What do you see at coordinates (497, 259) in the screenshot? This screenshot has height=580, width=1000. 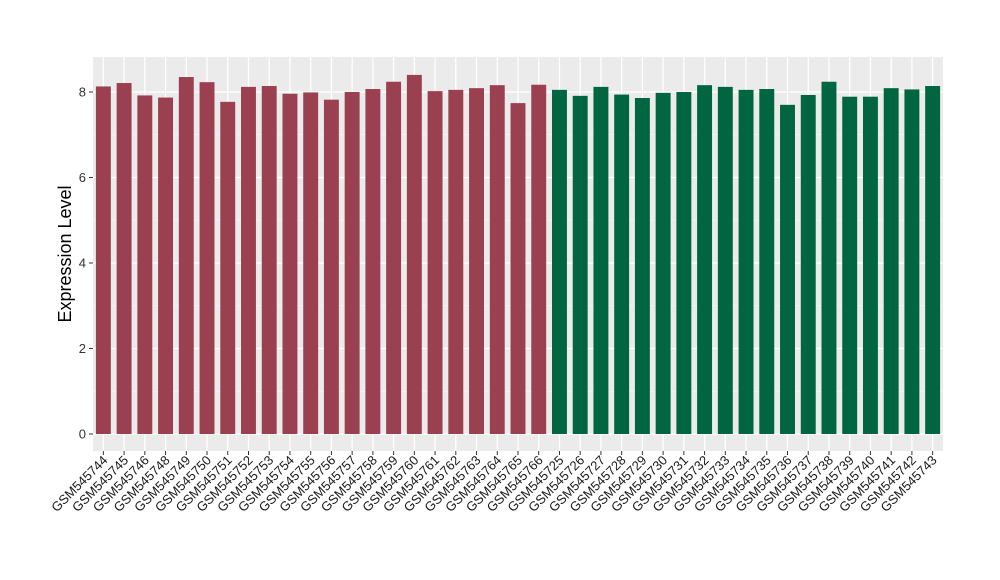 I see `bar-GSM545764` at bounding box center [497, 259].